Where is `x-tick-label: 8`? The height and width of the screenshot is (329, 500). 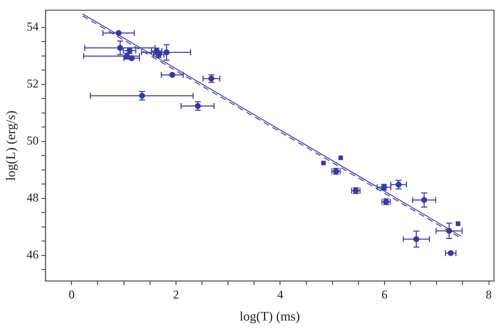
x-tick-label: 8 is located at coordinates (489, 294).